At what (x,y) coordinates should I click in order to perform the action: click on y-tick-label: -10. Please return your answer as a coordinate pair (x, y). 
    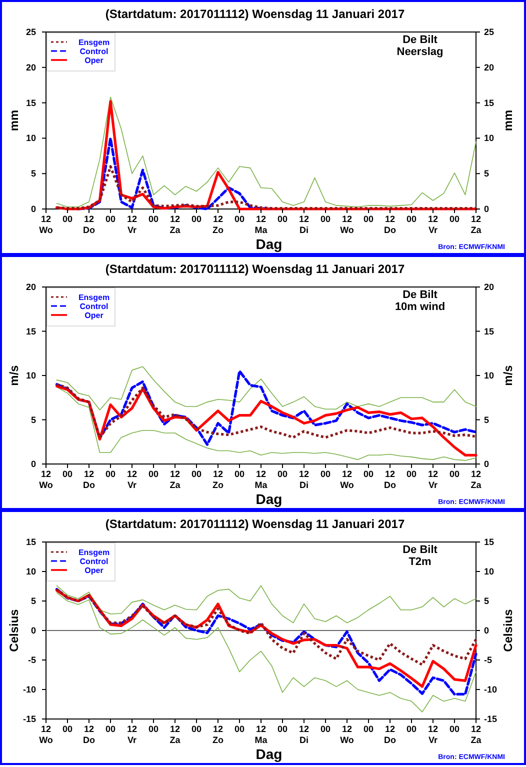
    Looking at the image, I should click on (29, 689).